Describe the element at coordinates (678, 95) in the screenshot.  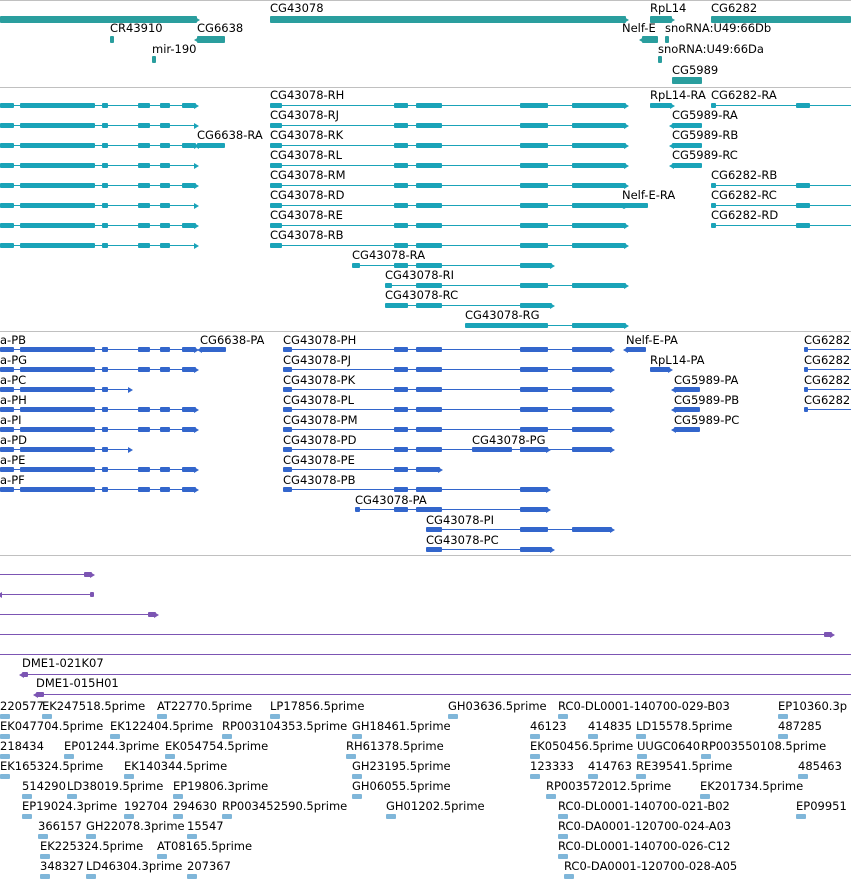
I see `transcript-label: RpL14-RA` at that location.